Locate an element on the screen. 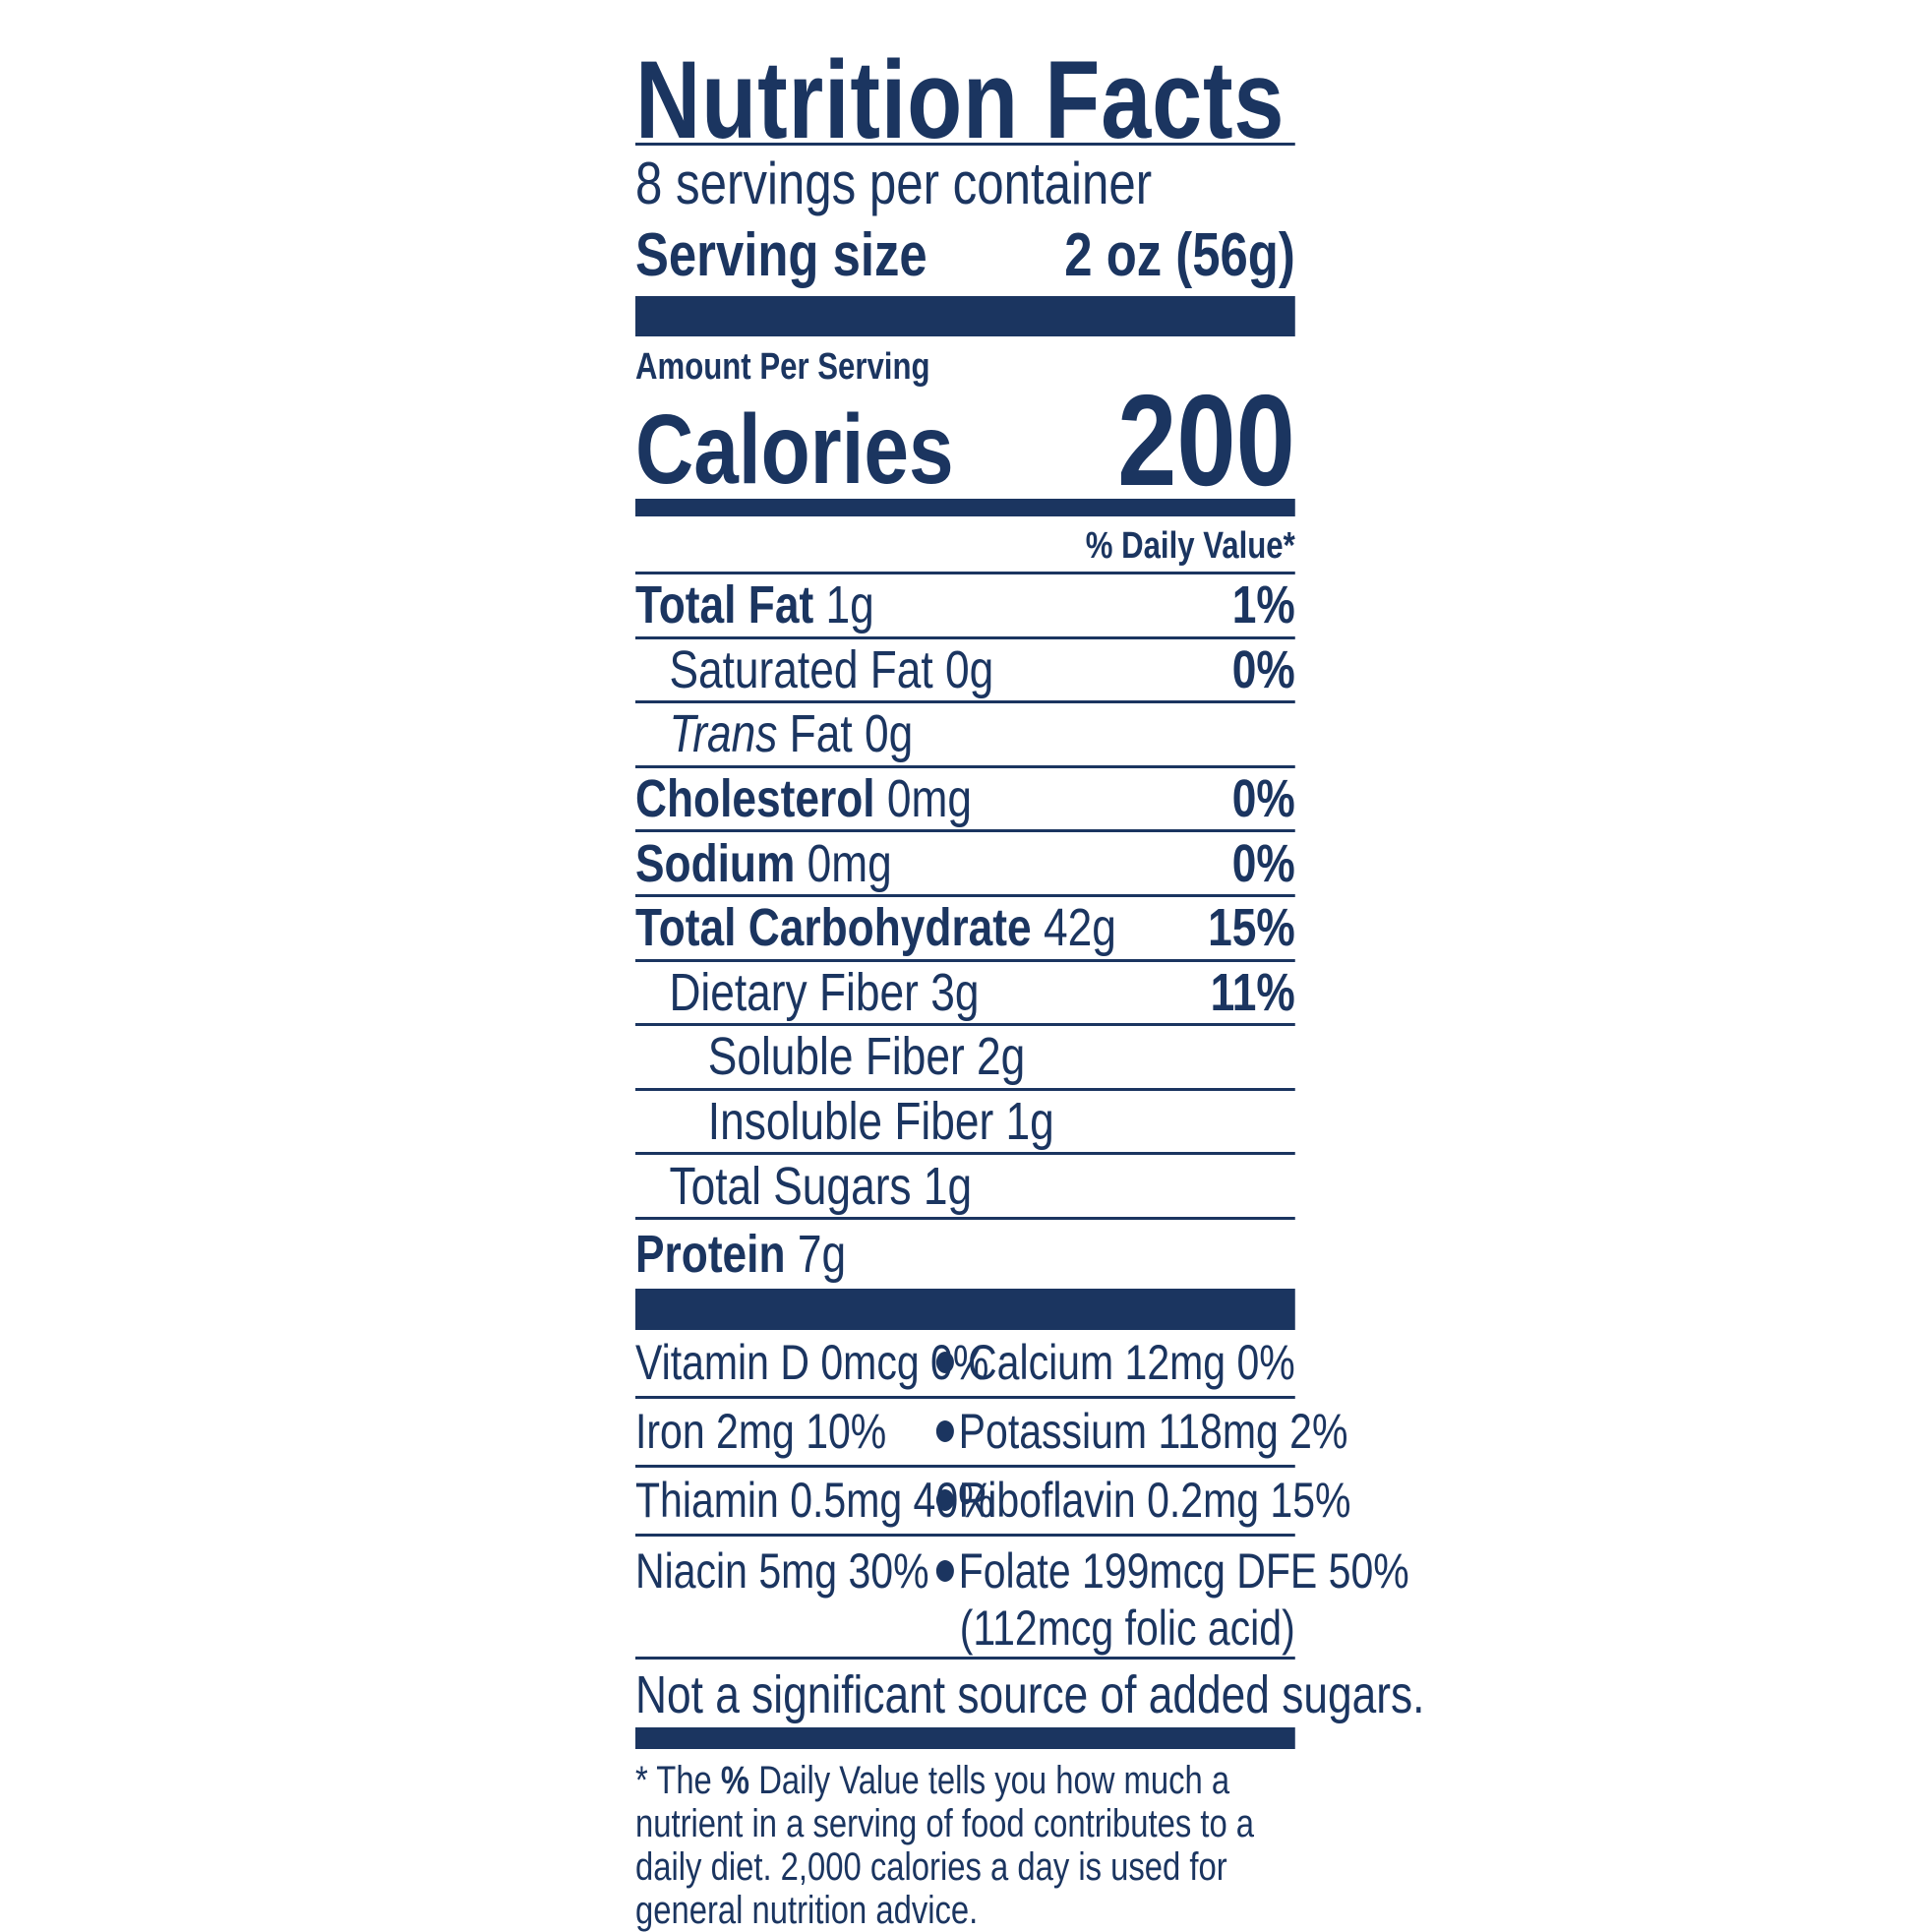 The width and height of the screenshot is (1914, 1932). vitamin-right-text: Potassium 118mg 2% is located at coordinates (1153, 1432).